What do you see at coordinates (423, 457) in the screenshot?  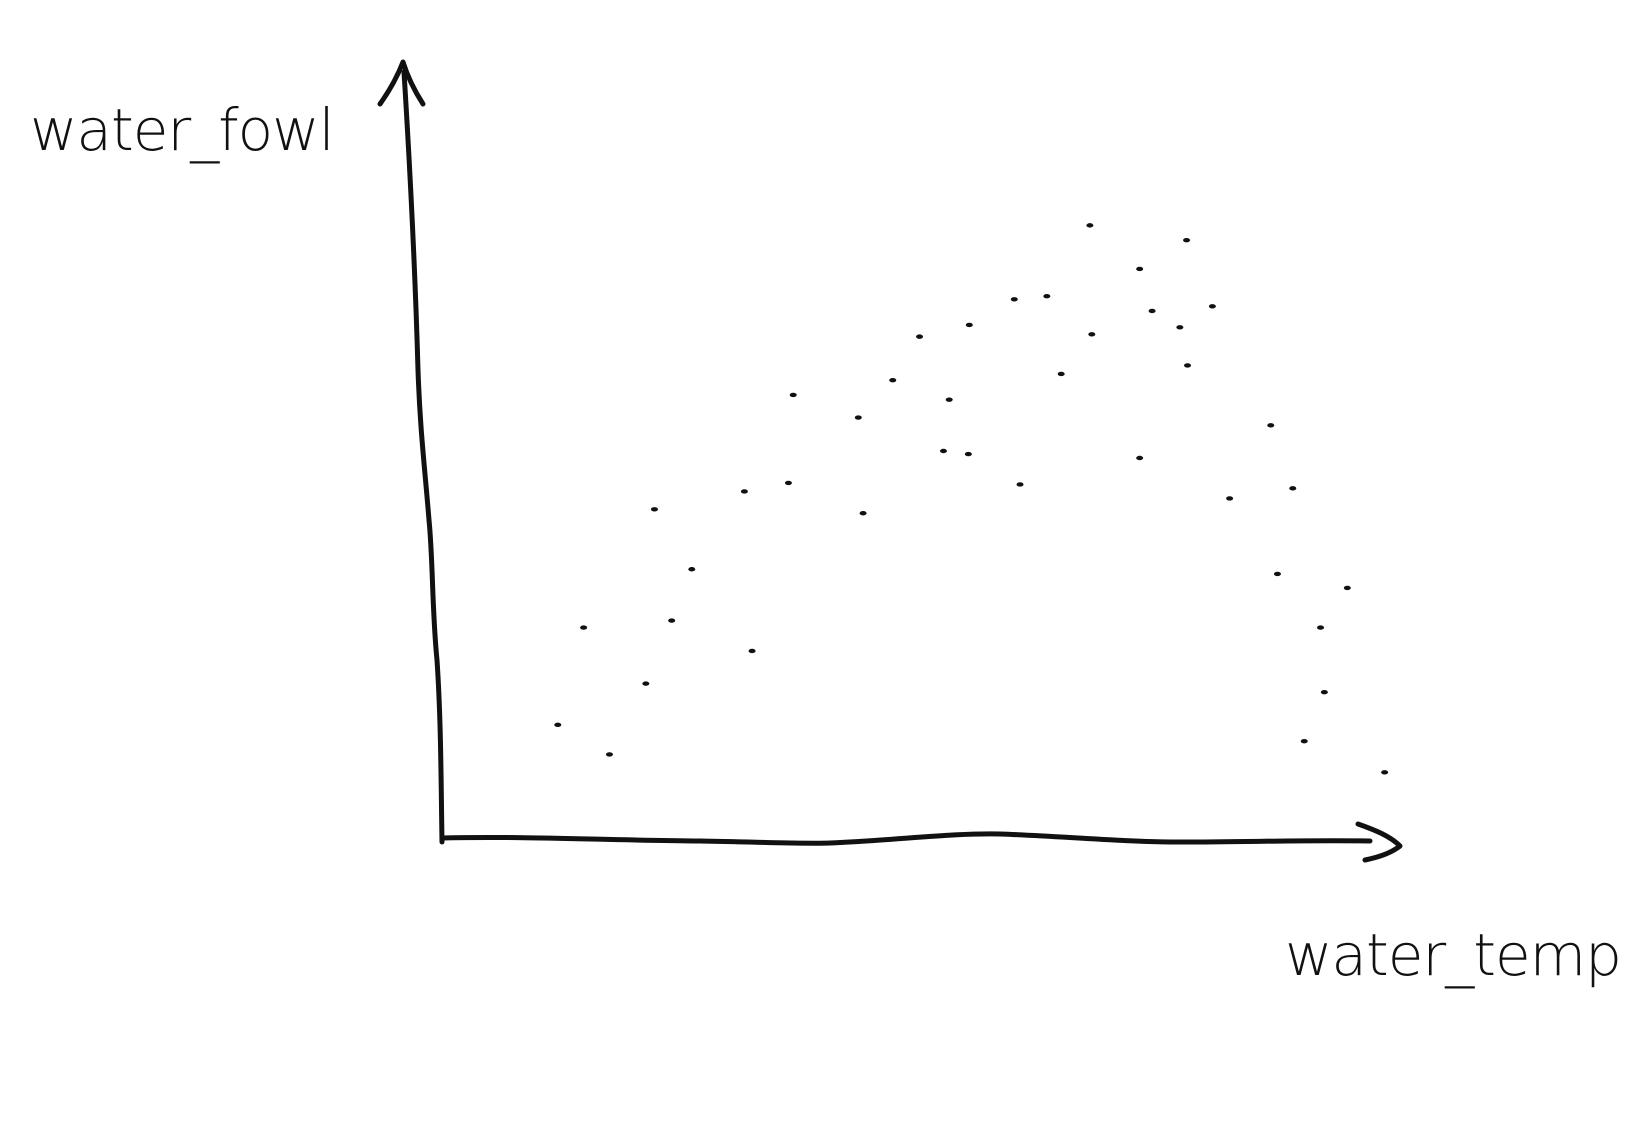 I see `y-axis` at bounding box center [423, 457].